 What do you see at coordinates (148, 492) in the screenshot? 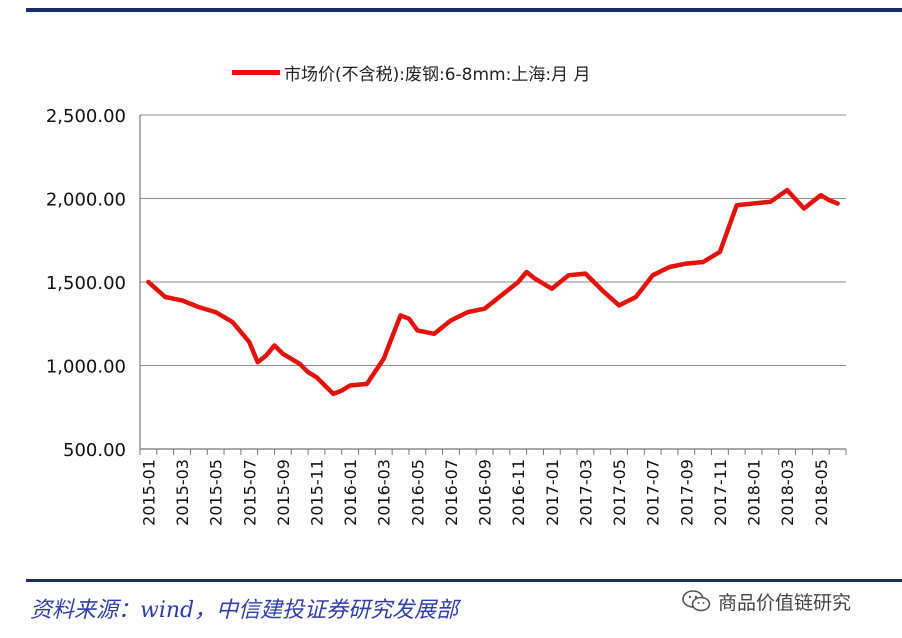
I see `x-tick-label: 2015-01` at bounding box center [148, 492].